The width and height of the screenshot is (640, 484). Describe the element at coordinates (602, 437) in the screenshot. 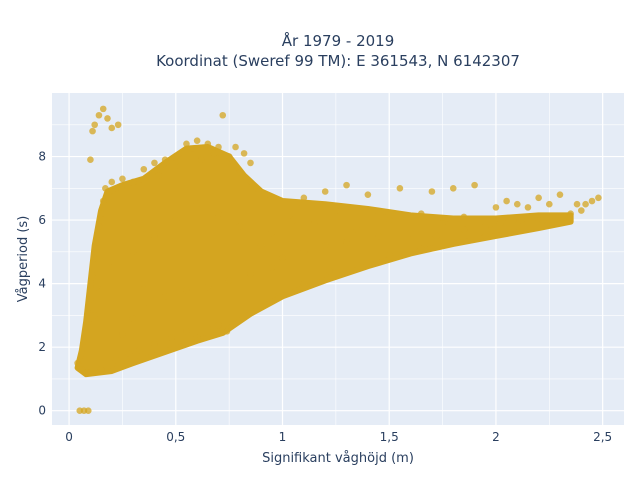

I see `x-tick-label: 2,5` at that location.